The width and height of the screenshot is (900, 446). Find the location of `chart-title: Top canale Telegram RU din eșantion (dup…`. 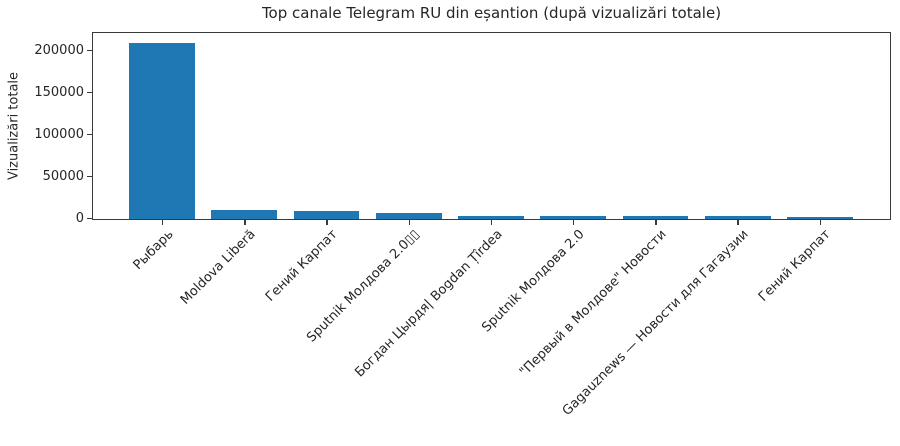

chart-title: Top canale Telegram RU din eșantion (dup… is located at coordinates (491, 13).